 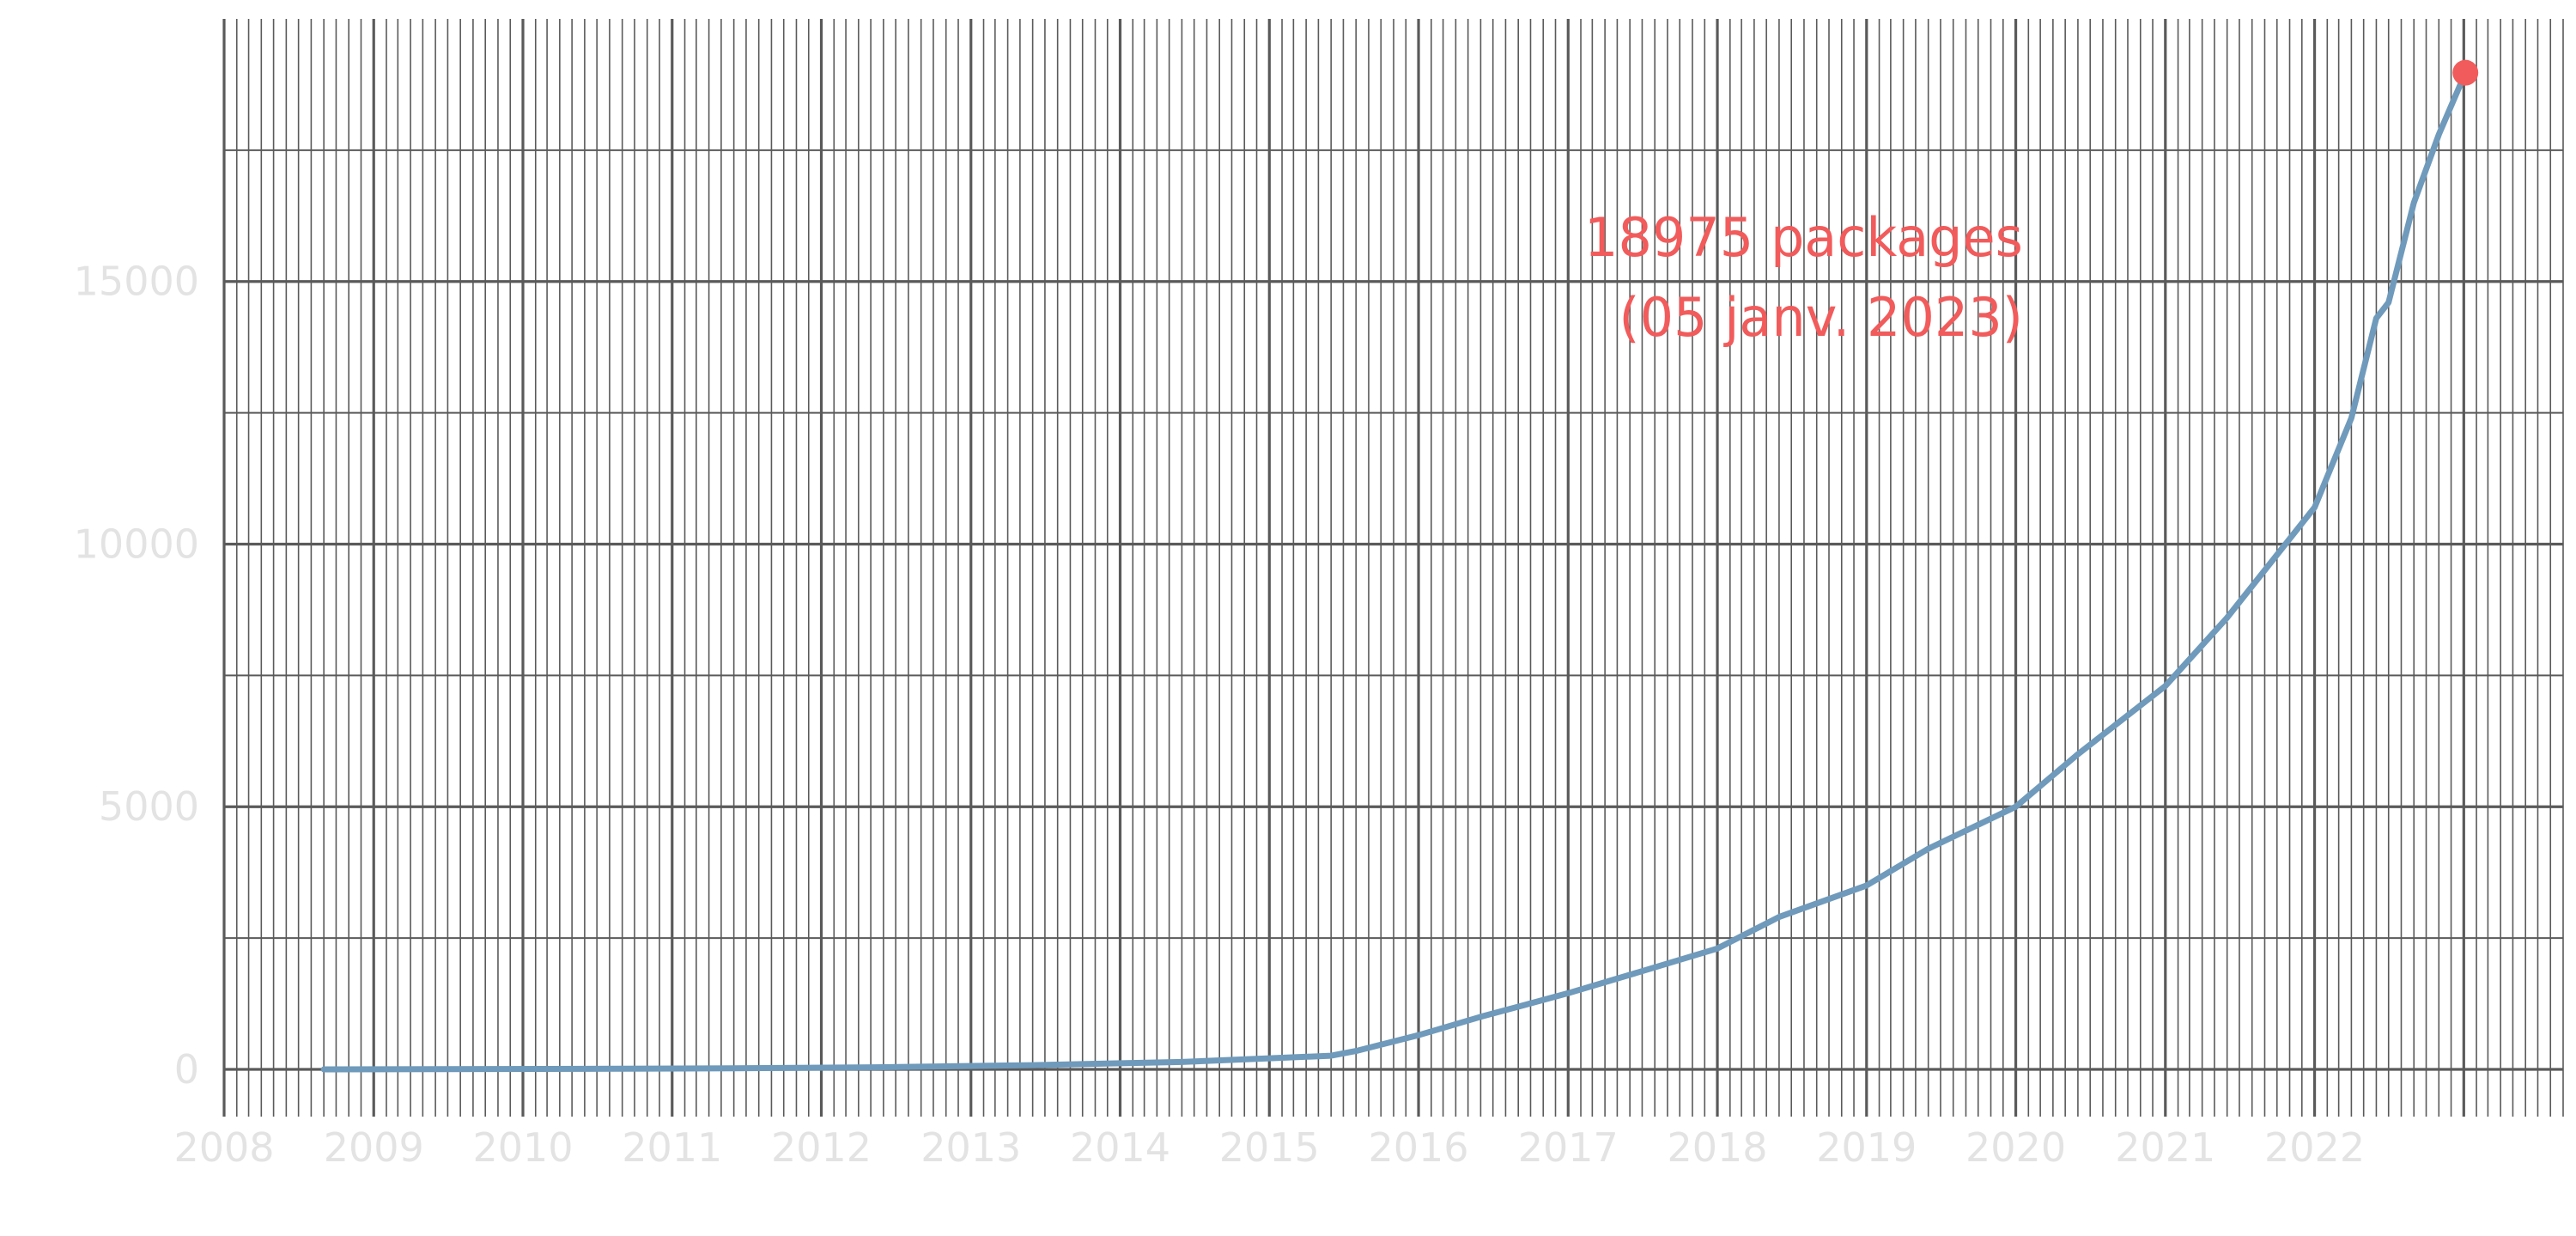 What do you see at coordinates (1717, 1147) in the screenshot?
I see `x-tick-label: 2018` at bounding box center [1717, 1147].